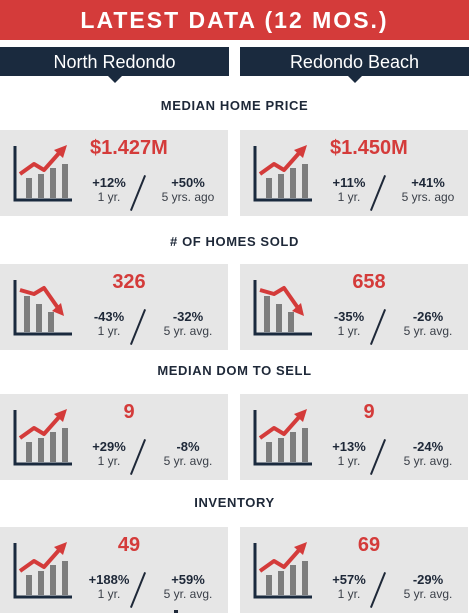  I want to click on stat-card-north-median-dom: 9 +29% 1 yr. -8% 5 yr. avg., so click(114, 437).